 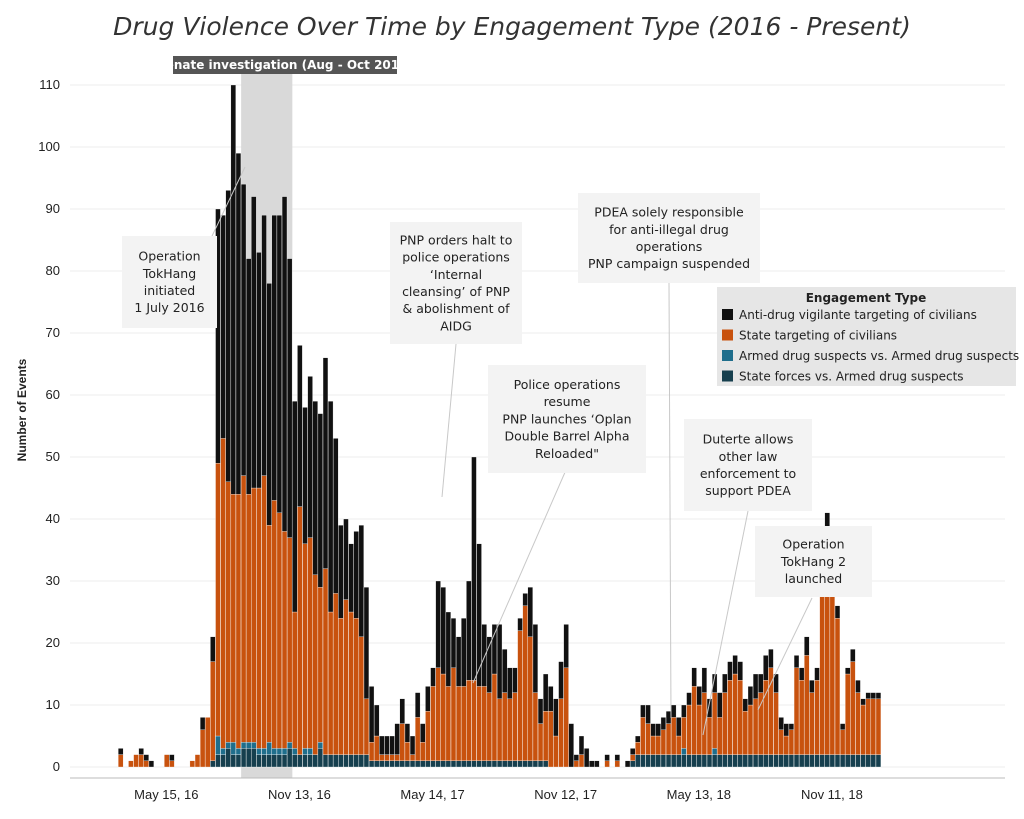 I want to click on annotation-text: cleansing’ of PNP, so click(x=456, y=291).